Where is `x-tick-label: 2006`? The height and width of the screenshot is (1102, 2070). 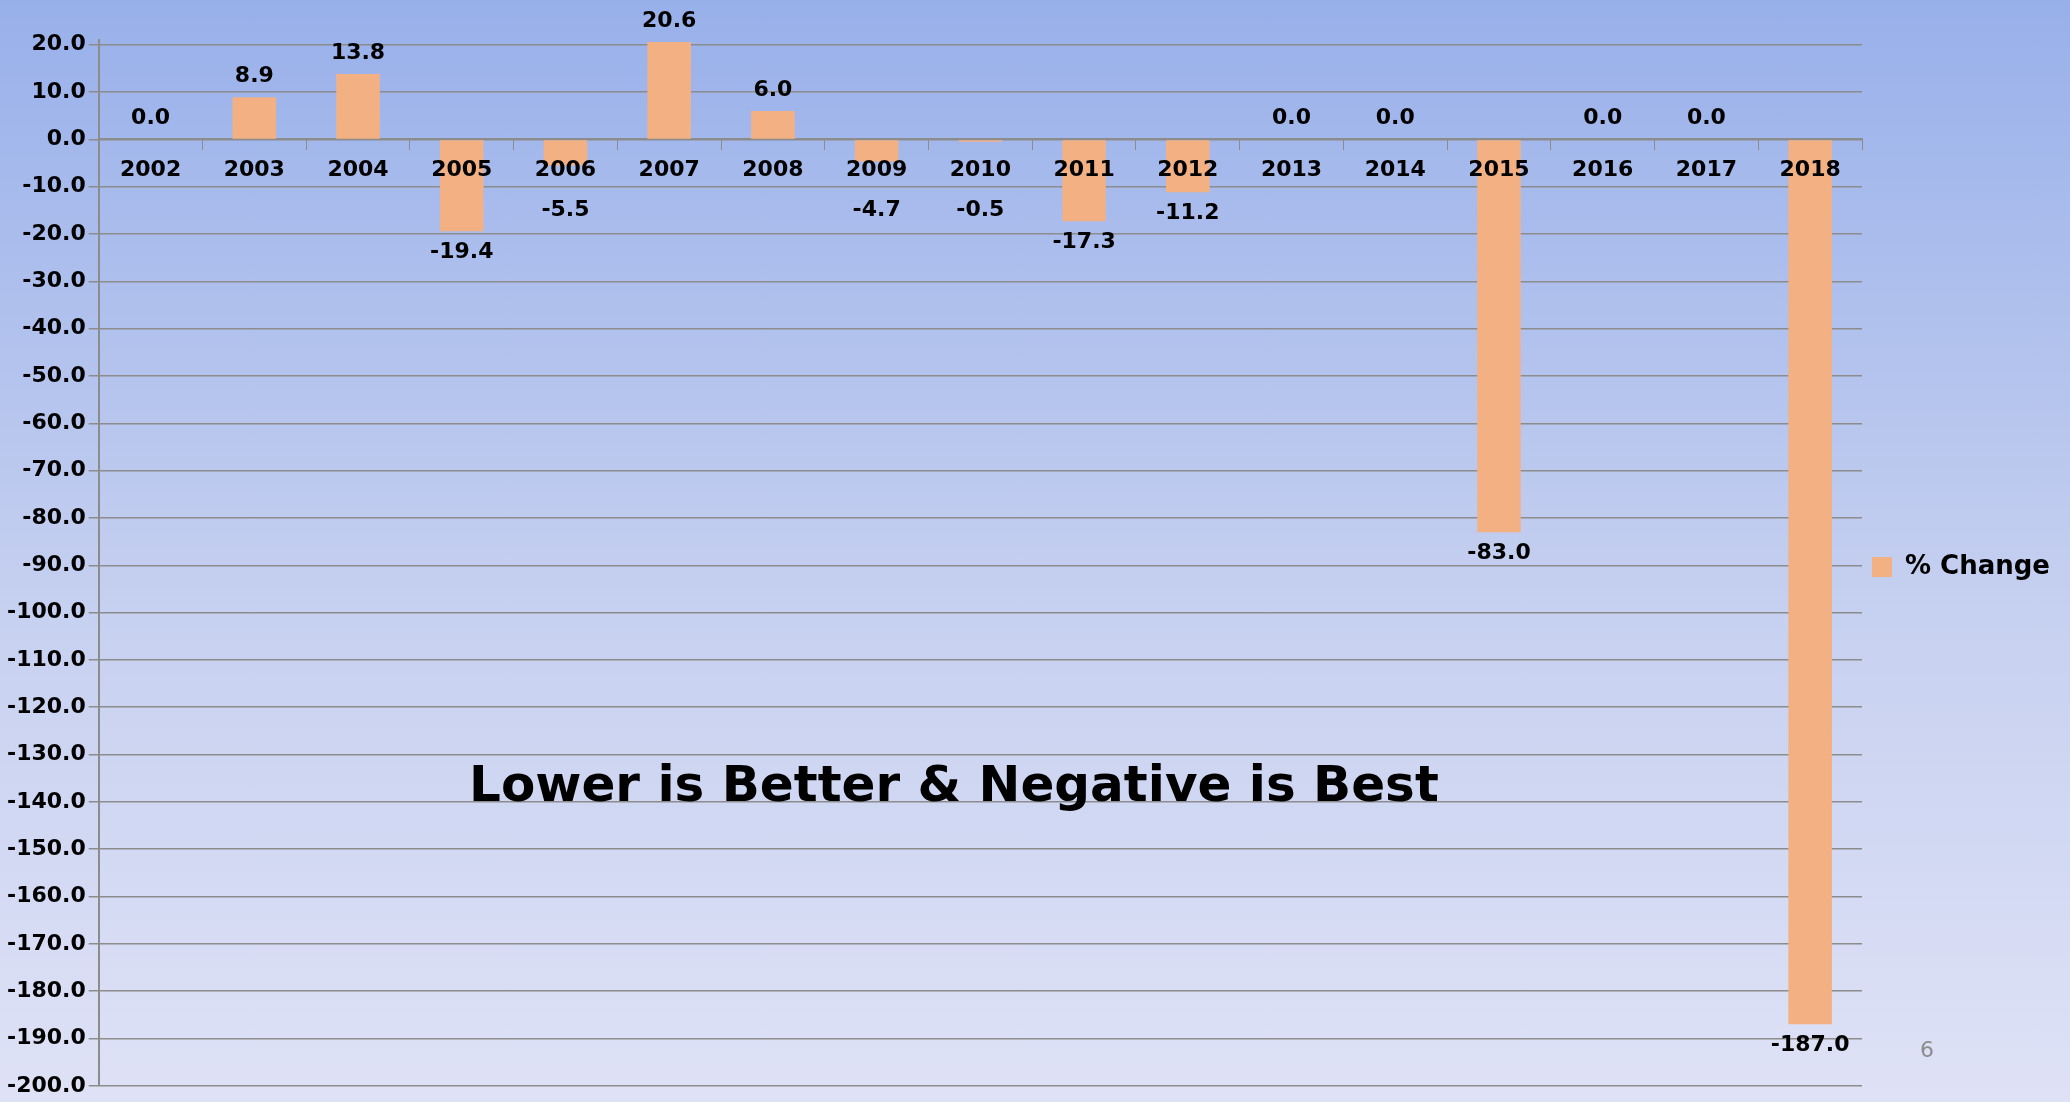
x-tick-label: 2006 is located at coordinates (565, 169).